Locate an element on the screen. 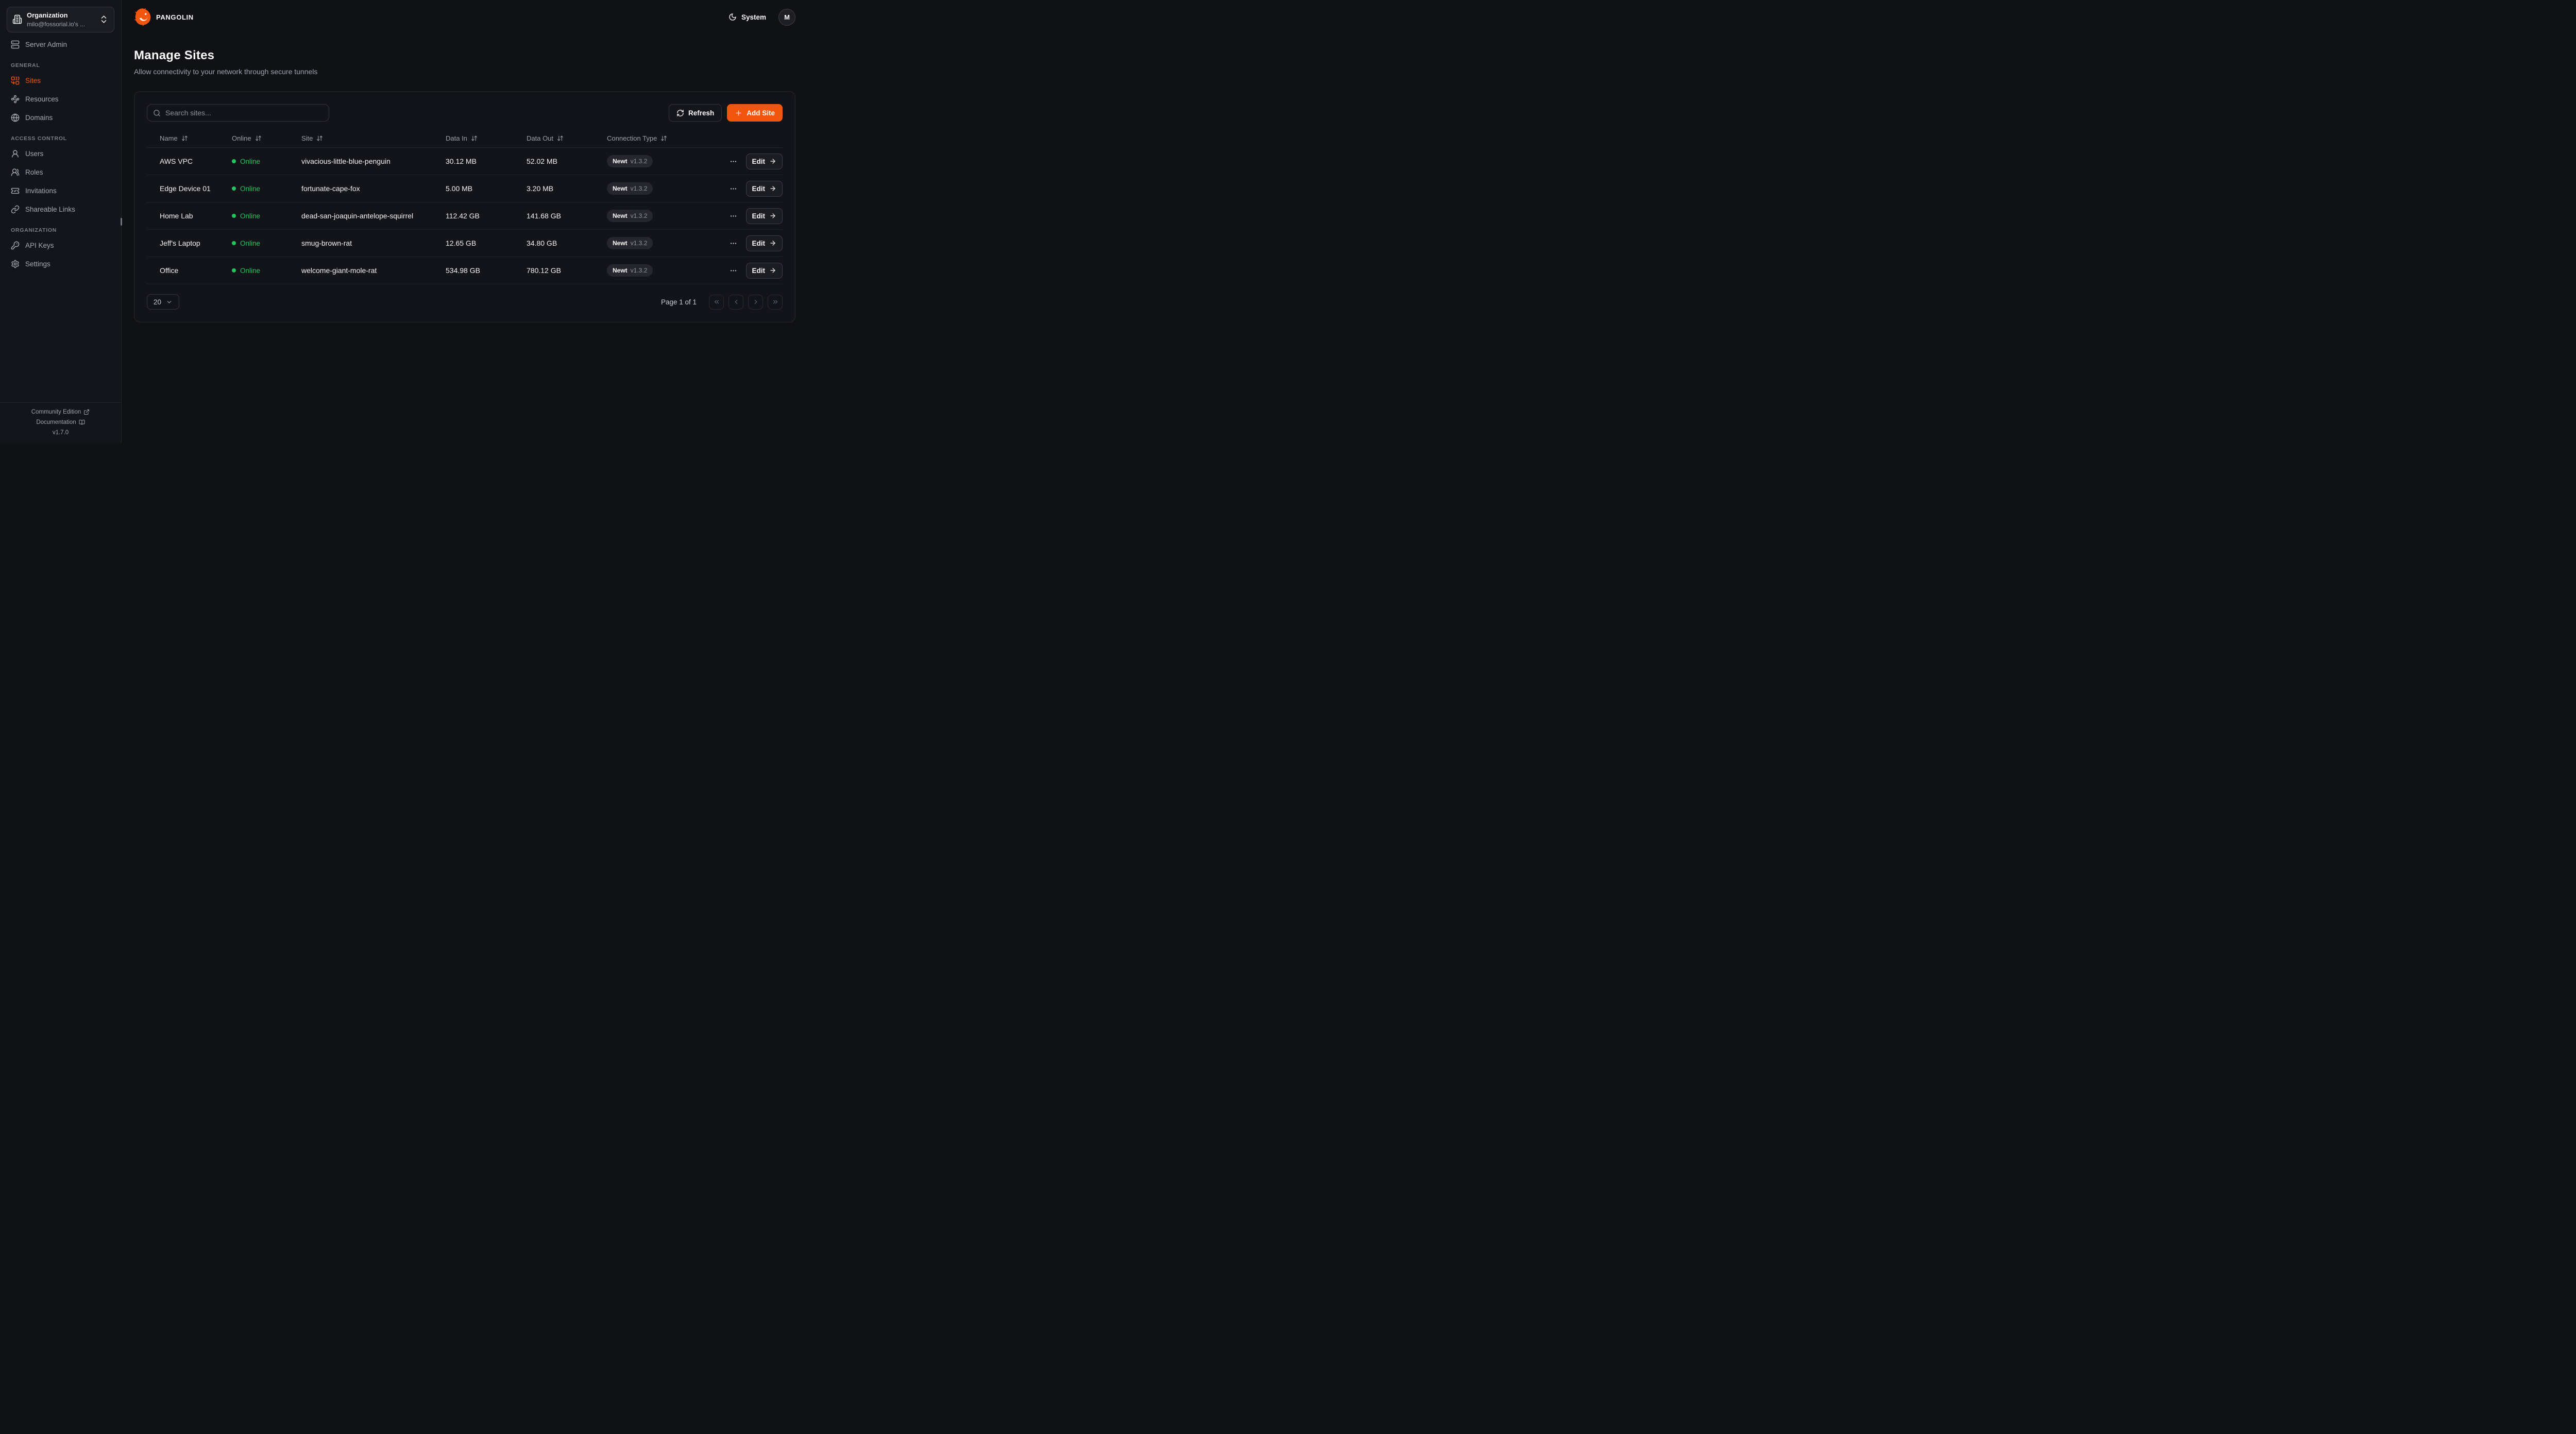 This screenshot has height=1434, width=2576. settings-icon is located at coordinates (15, 264).